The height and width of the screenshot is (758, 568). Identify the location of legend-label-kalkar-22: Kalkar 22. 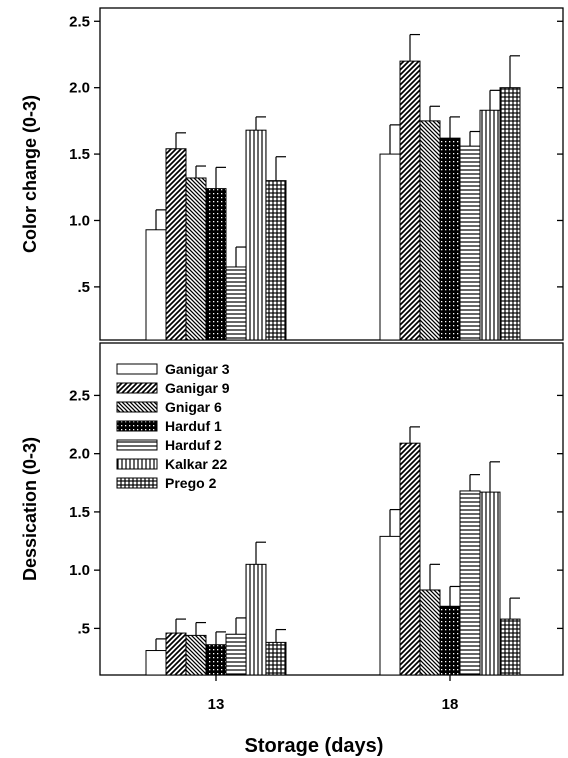
(196, 464).